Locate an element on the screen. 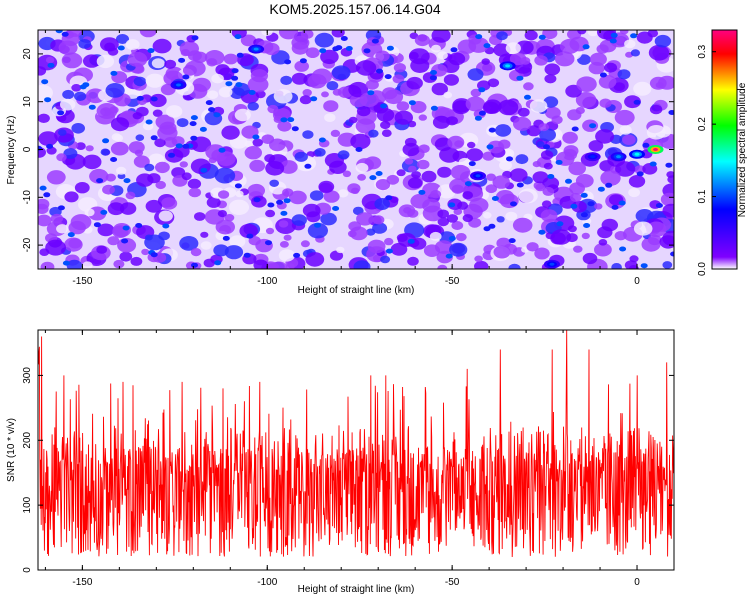 The width and height of the screenshot is (750, 600). colorbar-tick-label: 0.0 is located at coordinates (702, 269).